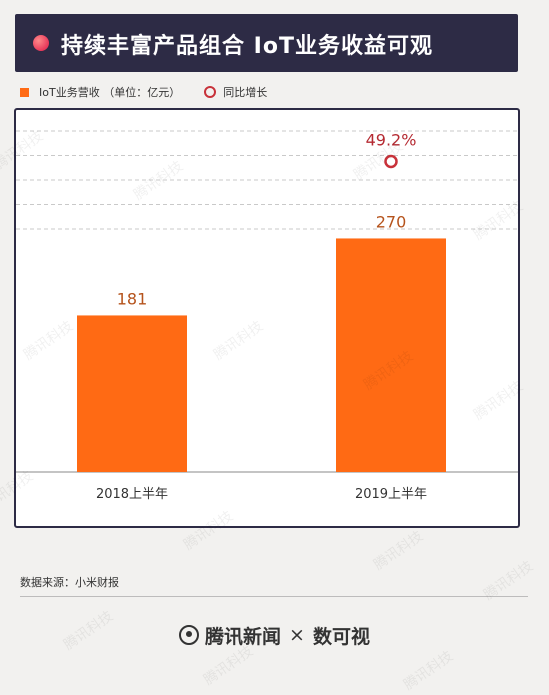 The width and height of the screenshot is (549, 695). Describe the element at coordinates (341, 636) in the screenshot. I see `footer-brand-shukeshi: 数可视` at that location.